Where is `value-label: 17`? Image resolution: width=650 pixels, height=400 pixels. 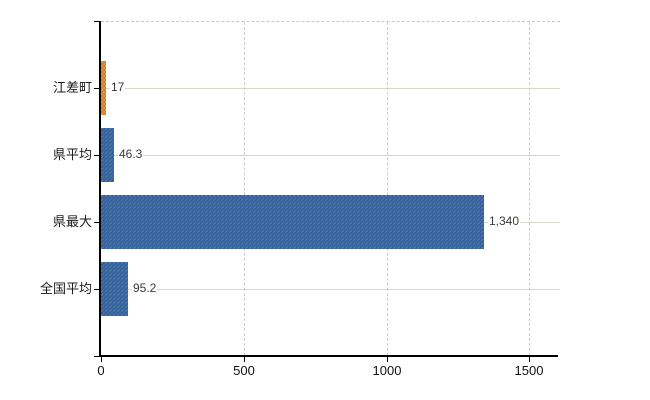
value-label: 17 is located at coordinates (118, 87).